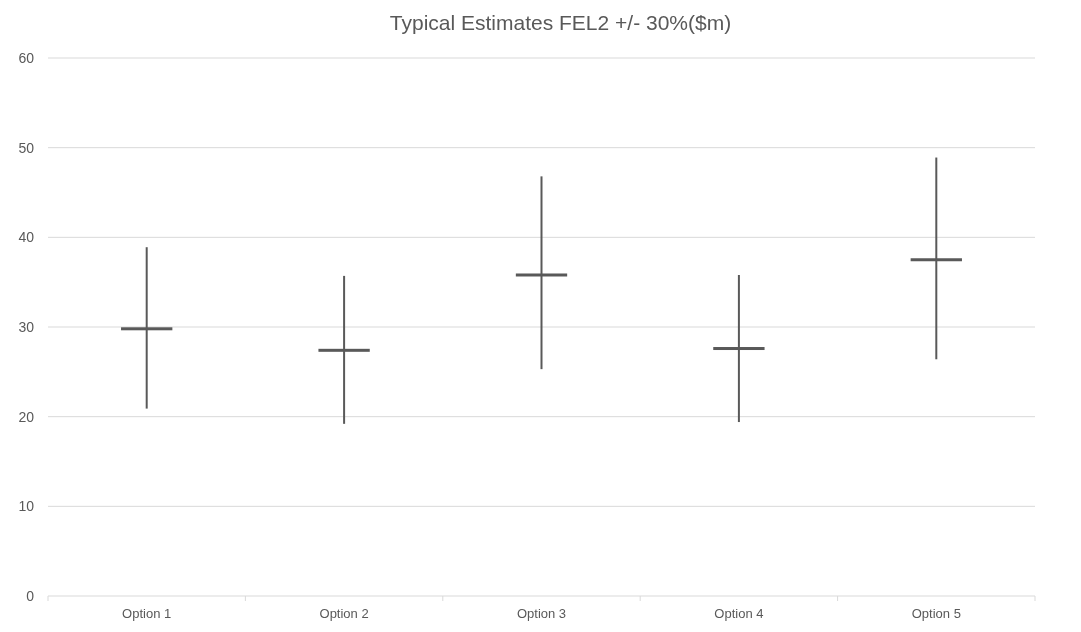  I want to click on x-tick-label: Option 1, so click(147, 613).